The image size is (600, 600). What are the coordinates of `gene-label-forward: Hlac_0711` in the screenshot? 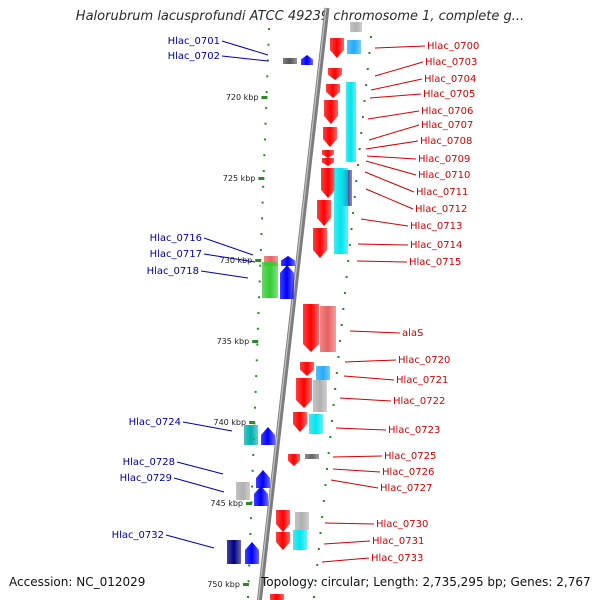 It's located at (442, 192).